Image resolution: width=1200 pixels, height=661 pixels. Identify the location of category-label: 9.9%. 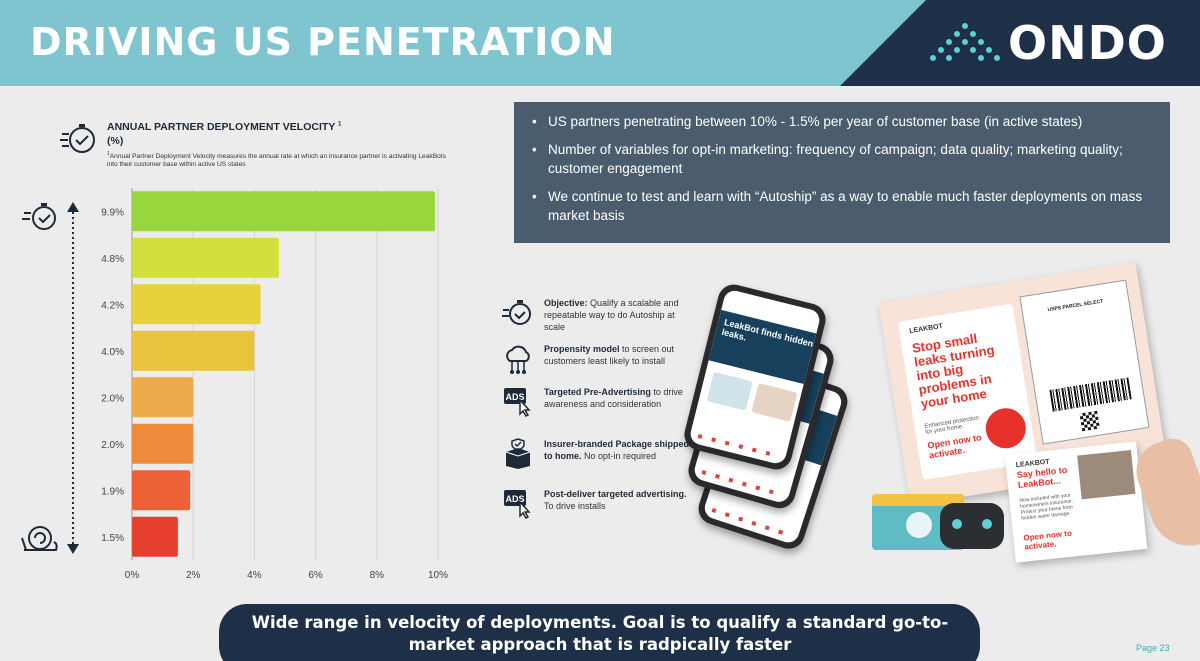
(112, 212).